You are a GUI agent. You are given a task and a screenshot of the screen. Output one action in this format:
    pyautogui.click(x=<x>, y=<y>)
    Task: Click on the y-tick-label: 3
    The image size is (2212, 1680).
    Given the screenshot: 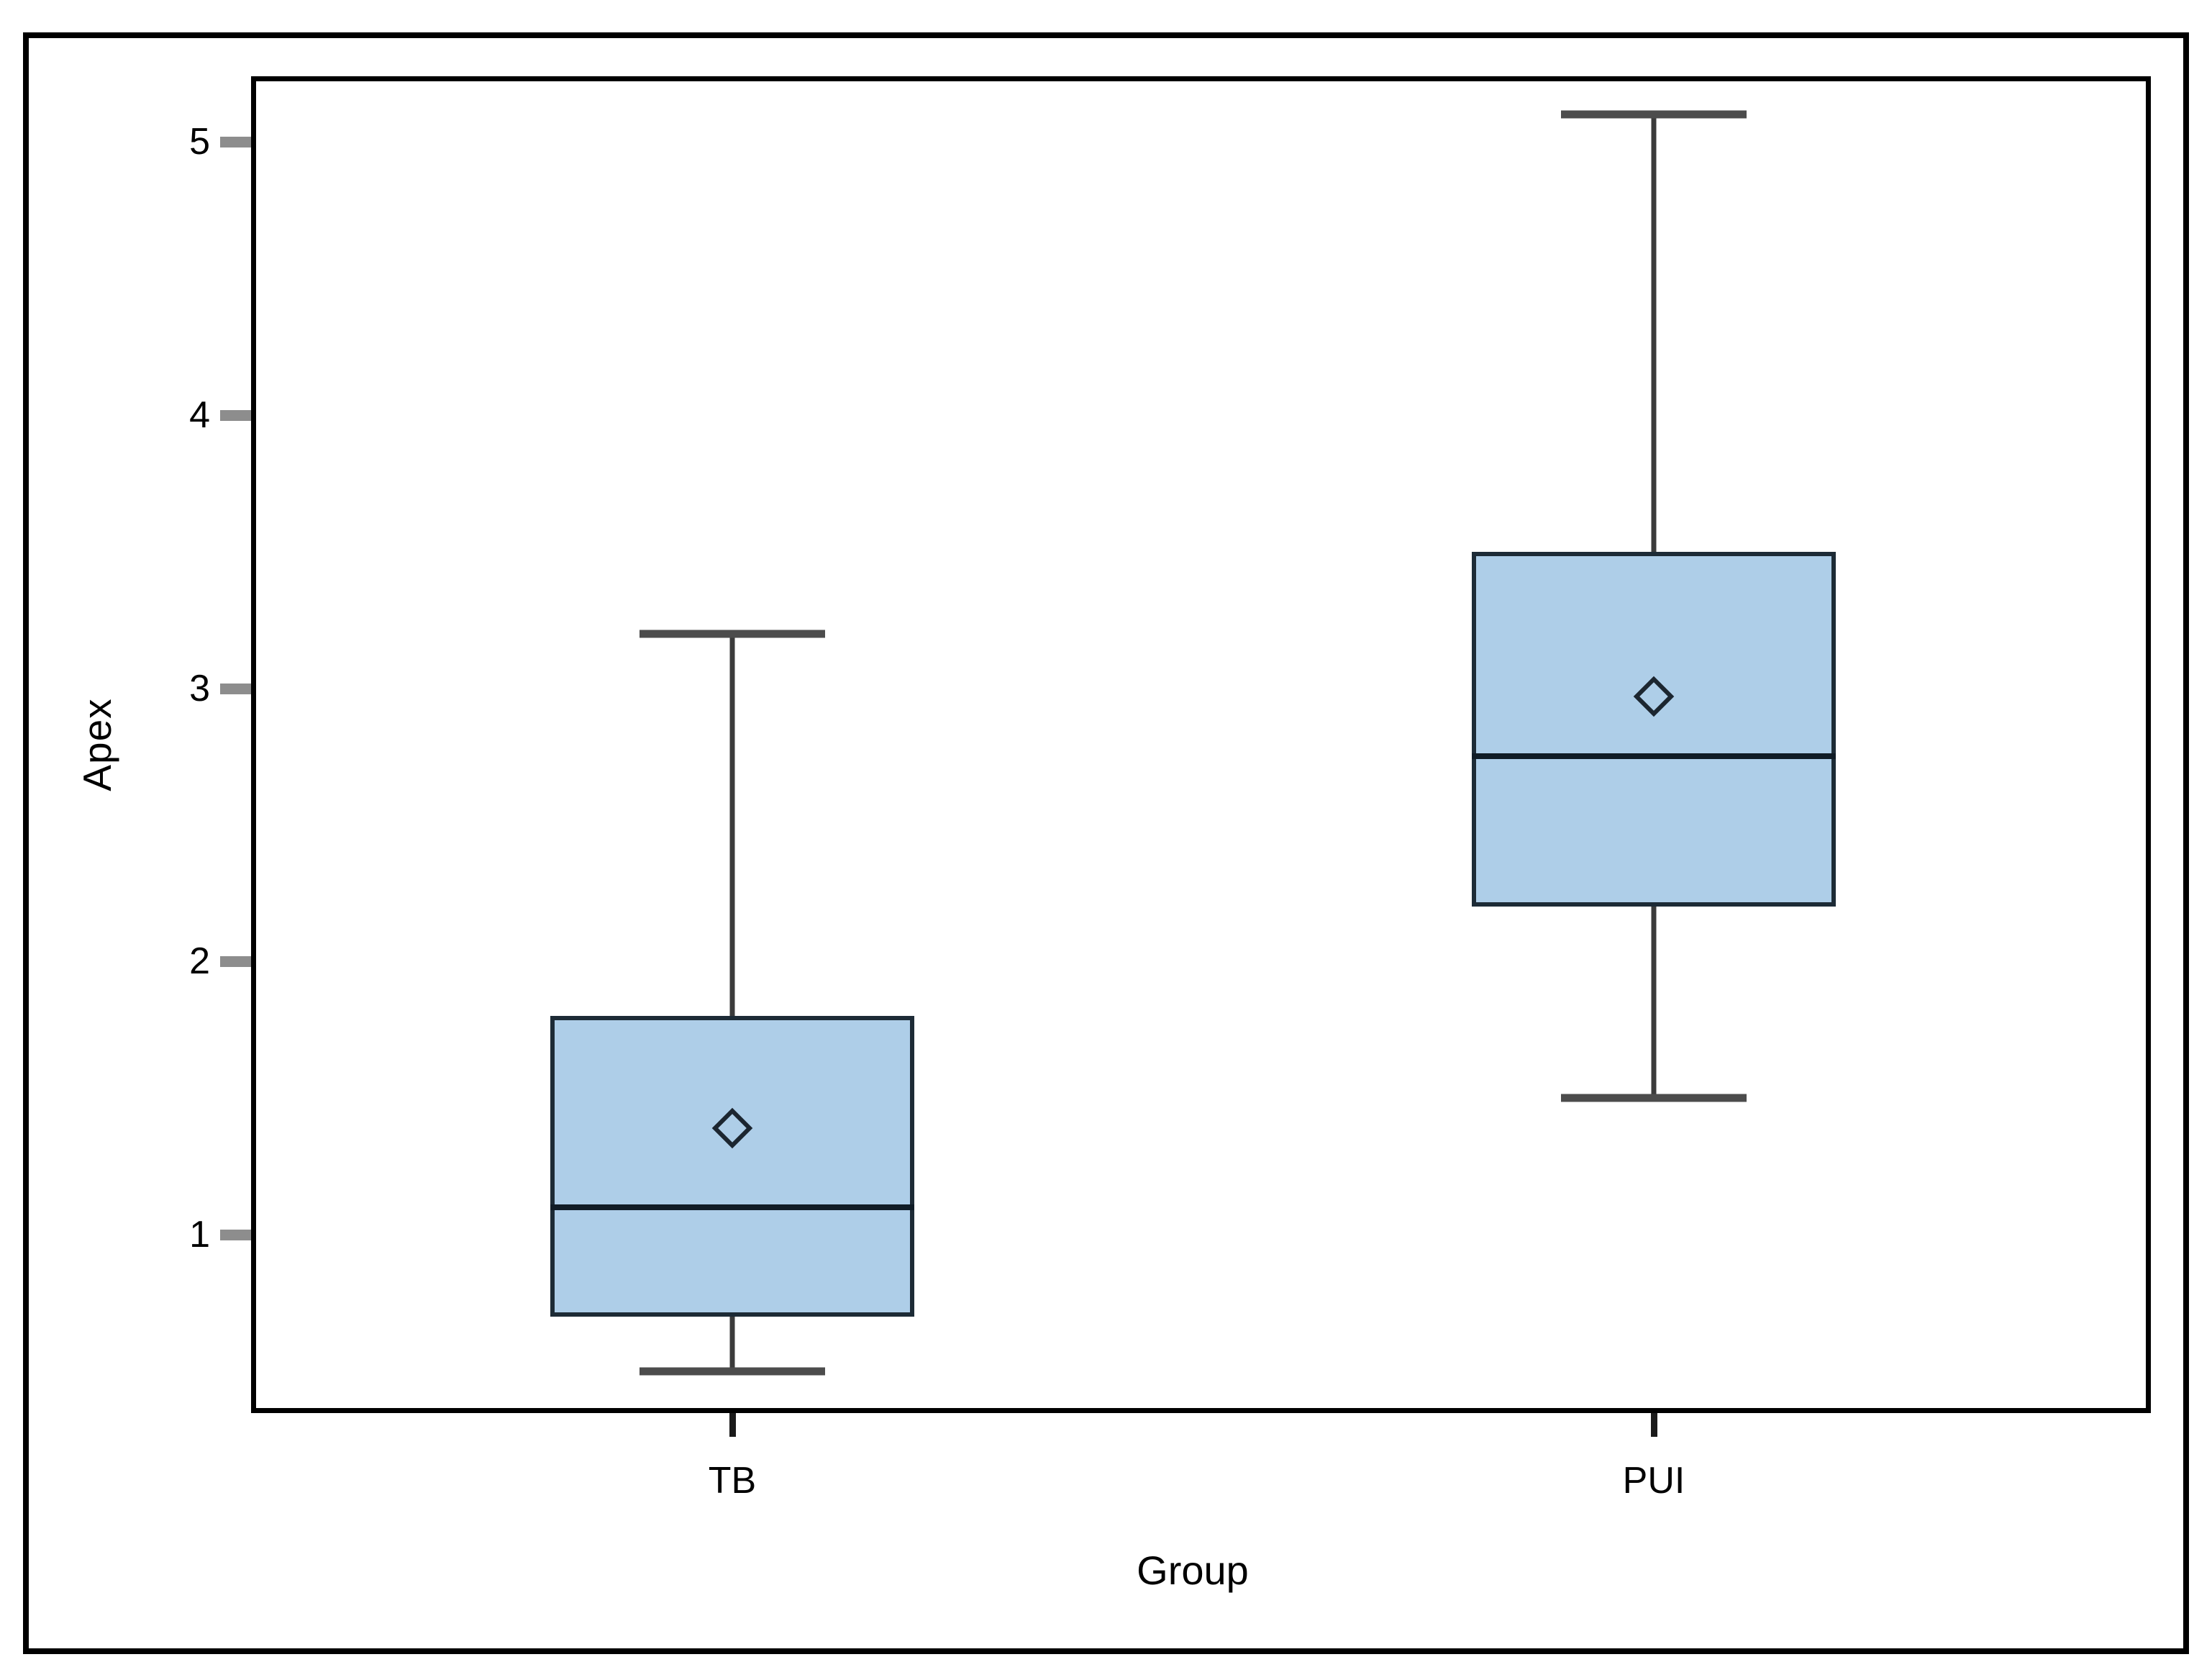 What is the action you would take?
    pyautogui.click(x=200, y=688)
    